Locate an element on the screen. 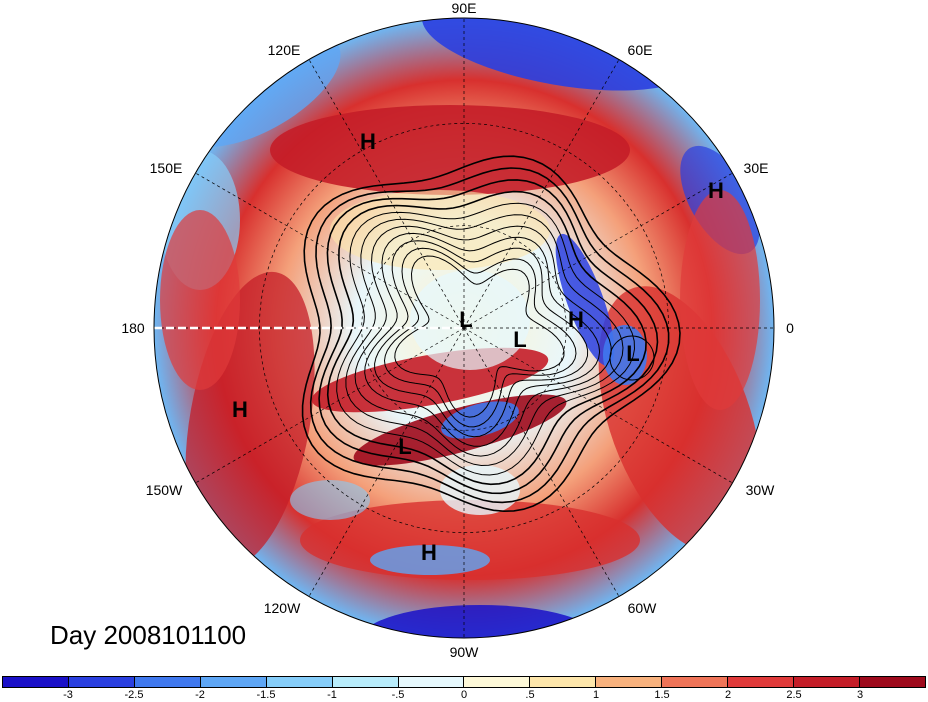 Image resolution: width=928 pixels, height=702 pixels. lon-label-120w: 120W is located at coordinates (282, 608).